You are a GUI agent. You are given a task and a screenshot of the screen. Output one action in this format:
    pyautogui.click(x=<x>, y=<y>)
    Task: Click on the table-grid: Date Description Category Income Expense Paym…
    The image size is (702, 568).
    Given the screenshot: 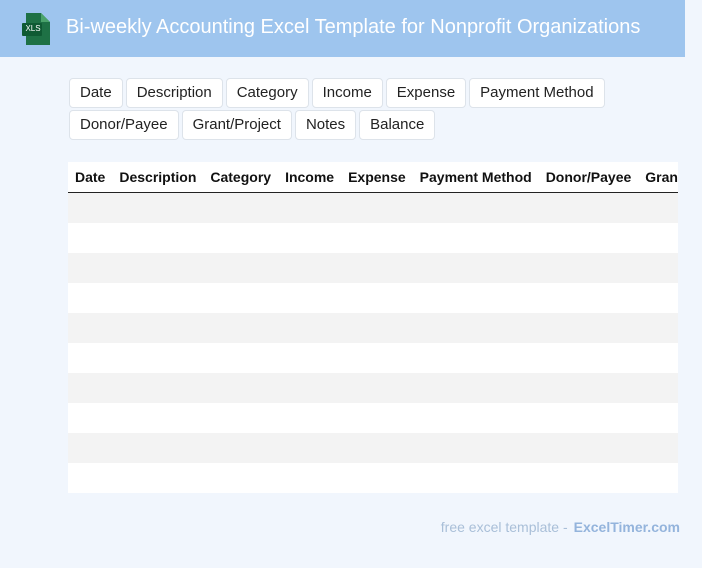 What is the action you would take?
    pyautogui.click(x=373, y=177)
    